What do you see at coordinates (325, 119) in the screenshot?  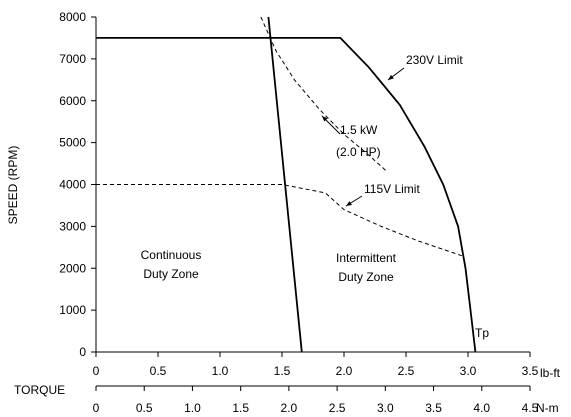 I see `kw-arrow-head` at bounding box center [325, 119].